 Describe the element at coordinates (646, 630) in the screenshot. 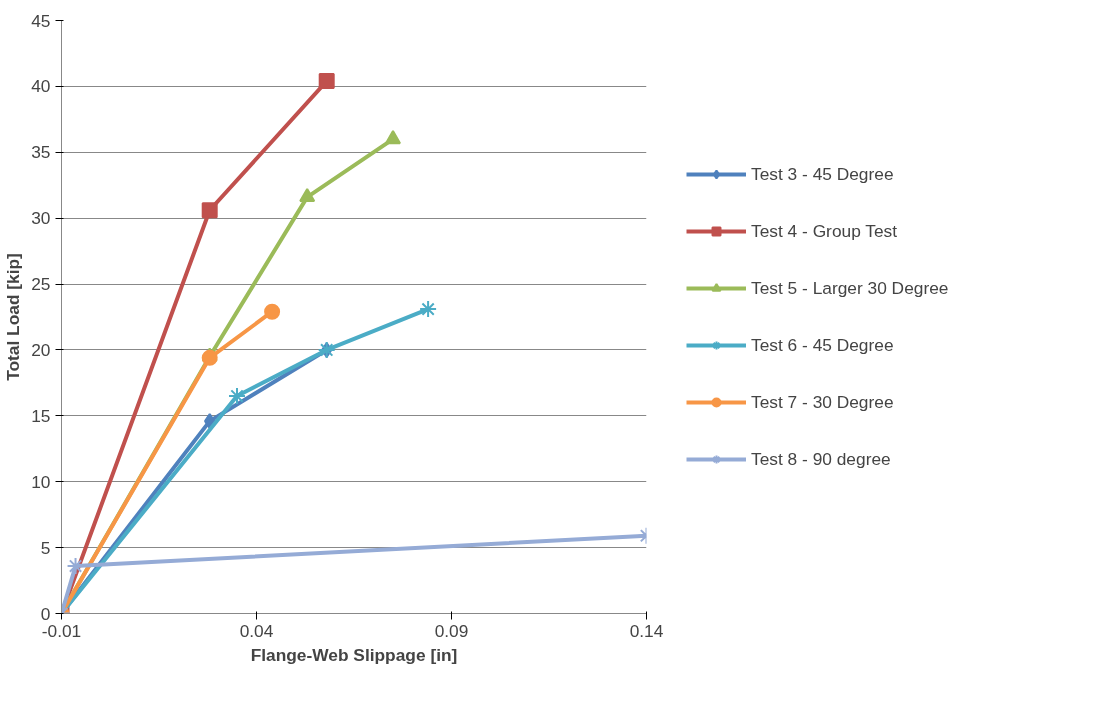

I see `x-tick-label: 0.14` at that location.